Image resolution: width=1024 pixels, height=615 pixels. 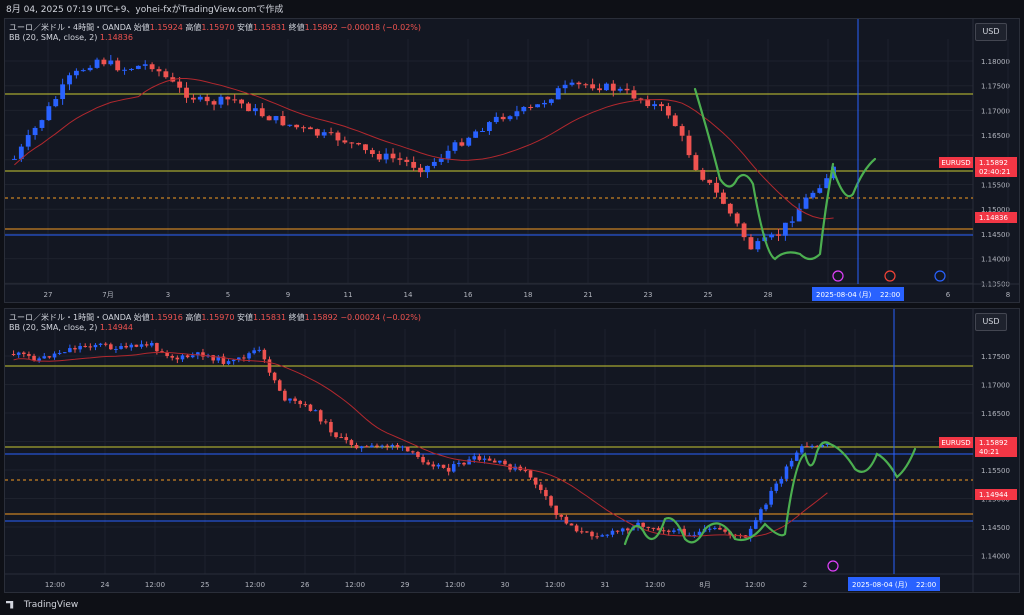 I want to click on legend-change: −0.00018 (−0.02%), so click(x=380, y=27).